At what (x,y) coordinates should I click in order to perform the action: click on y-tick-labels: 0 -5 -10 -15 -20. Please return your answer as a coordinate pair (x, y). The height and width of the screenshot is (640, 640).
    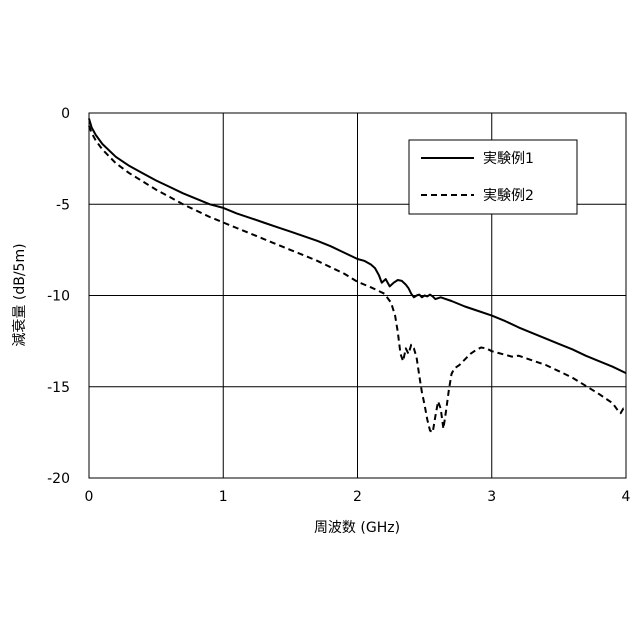
    Looking at the image, I should click on (58, 296).